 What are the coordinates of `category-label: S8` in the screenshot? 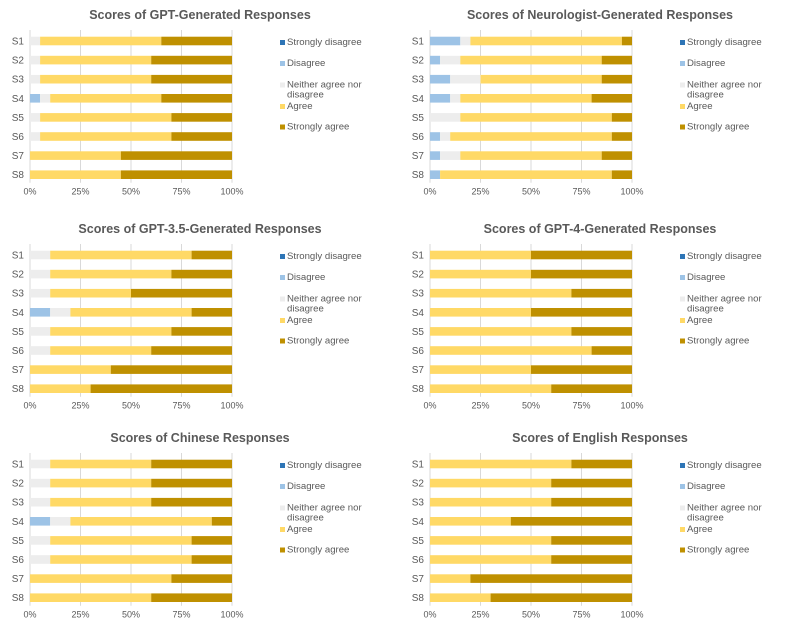 It's located at (18, 598).